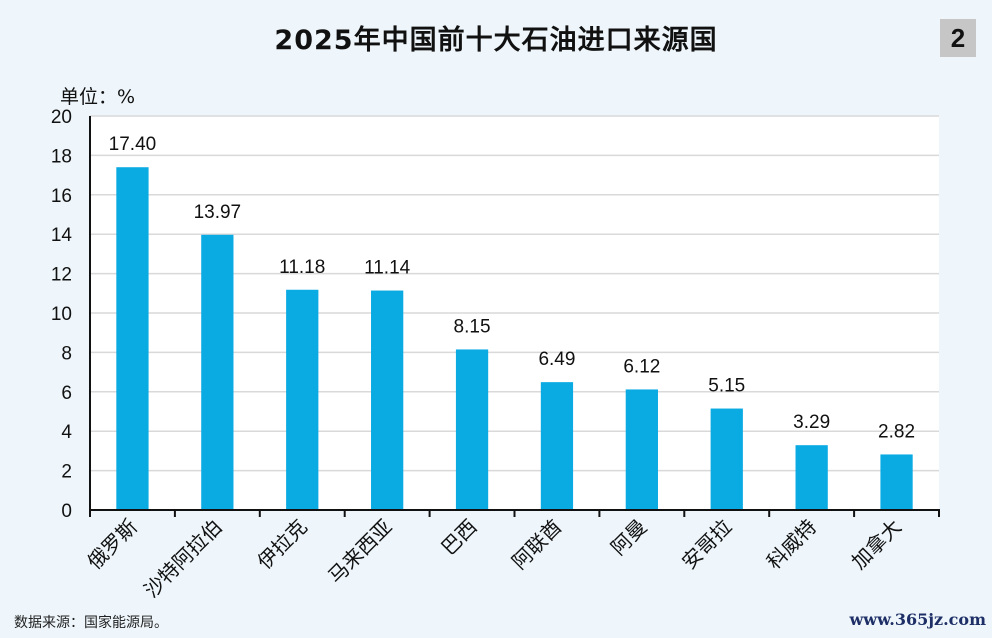 The width and height of the screenshot is (992, 638). I want to click on value-label: 13.97, so click(218, 212).